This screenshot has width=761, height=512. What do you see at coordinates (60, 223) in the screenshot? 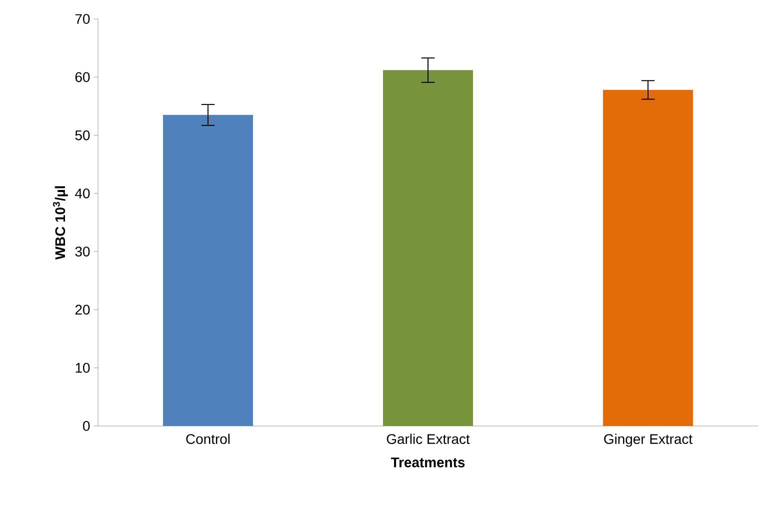
I see `y-axis-title: WBC 10$^{3}$/µl` at bounding box center [60, 223].